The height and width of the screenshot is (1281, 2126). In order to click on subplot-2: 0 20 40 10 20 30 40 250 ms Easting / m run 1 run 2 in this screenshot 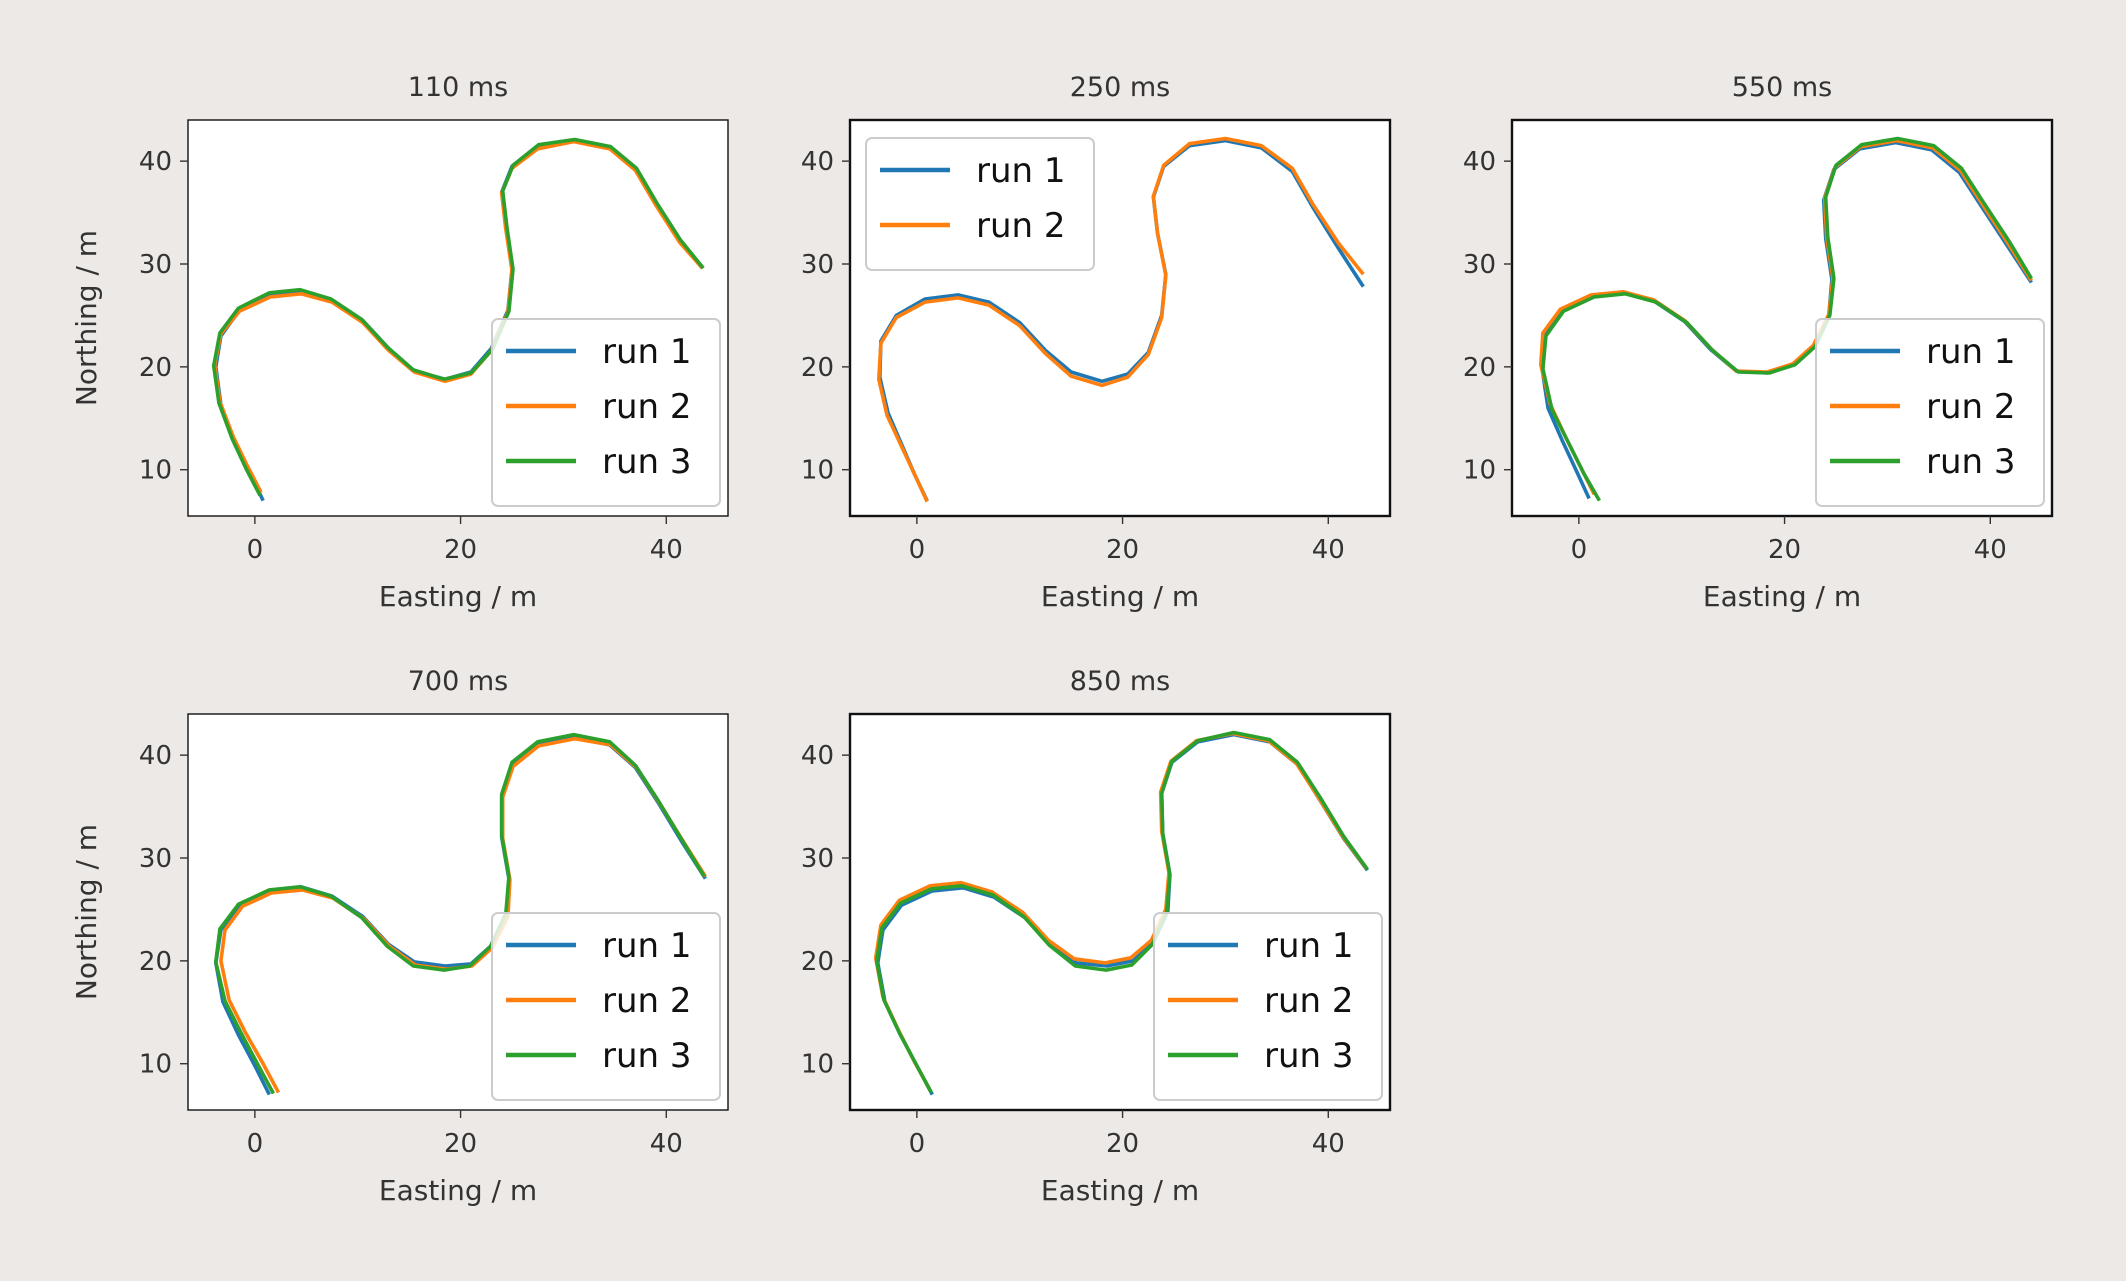, I will do `click(1070, 333)`.